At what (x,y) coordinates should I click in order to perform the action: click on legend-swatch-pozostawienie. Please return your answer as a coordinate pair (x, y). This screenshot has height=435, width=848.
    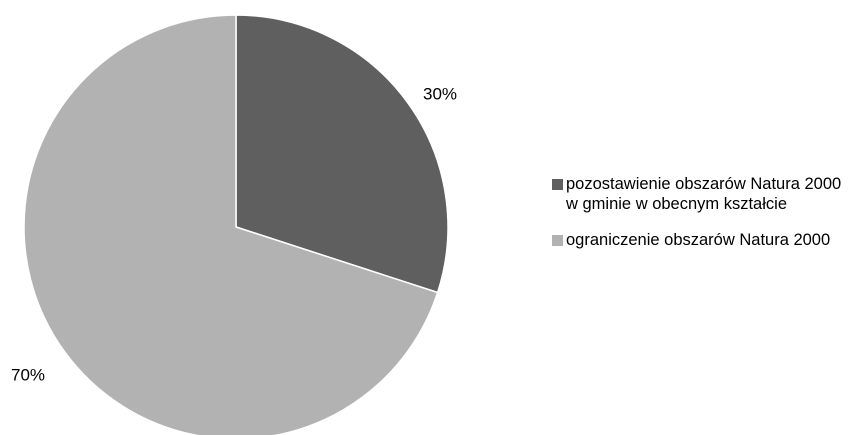
    Looking at the image, I should click on (557, 184).